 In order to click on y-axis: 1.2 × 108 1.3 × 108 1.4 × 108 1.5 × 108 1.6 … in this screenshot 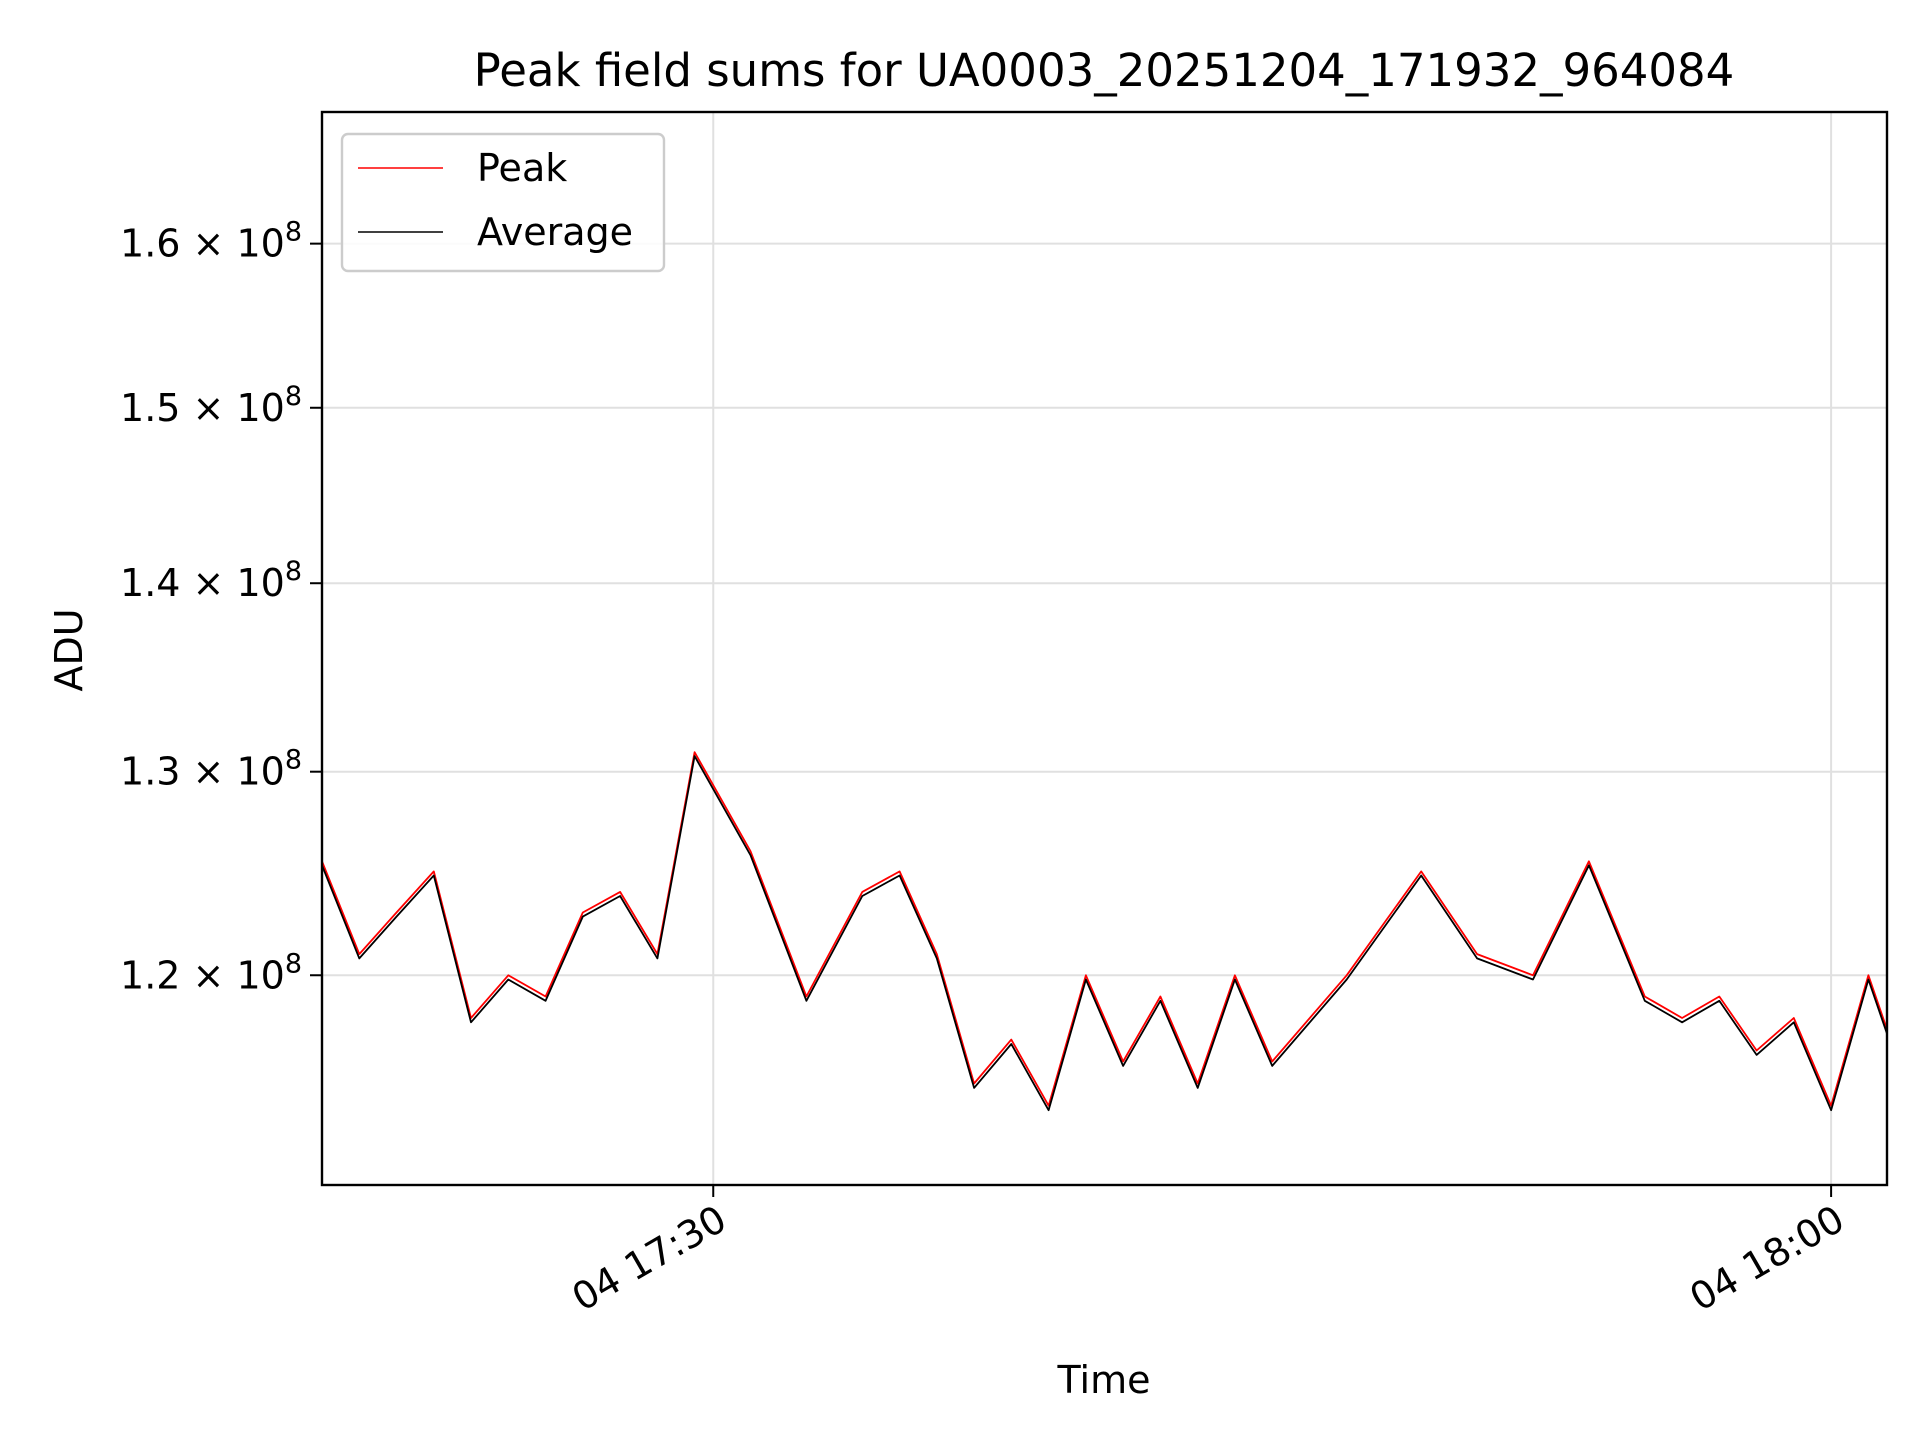, I will do `click(221, 607)`.